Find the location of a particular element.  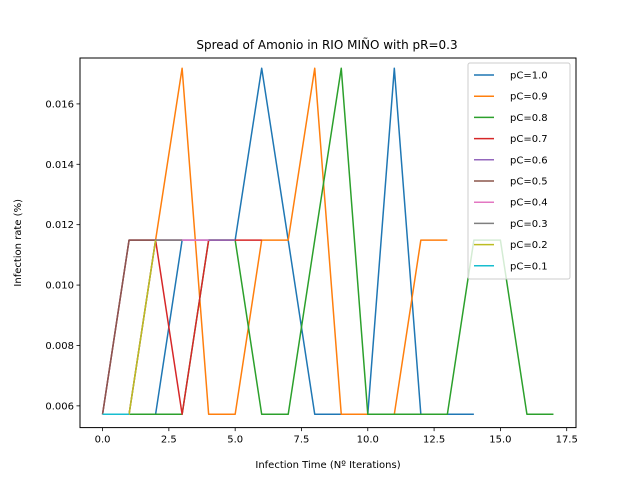

y-tick-label: 0.016 is located at coordinates (59, 104).